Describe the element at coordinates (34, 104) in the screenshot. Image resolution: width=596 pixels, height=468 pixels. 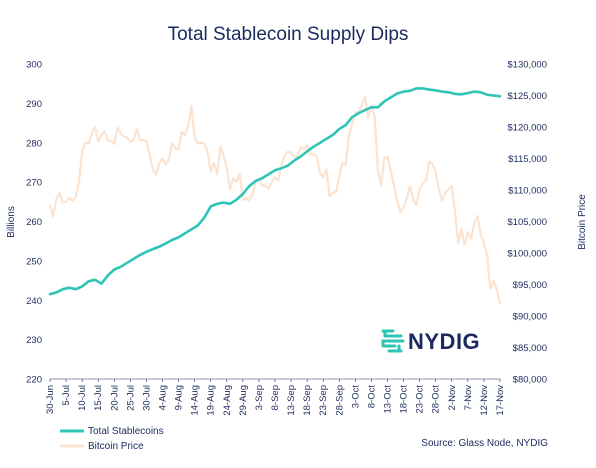
I see `y-left-tick-label: 290` at that location.